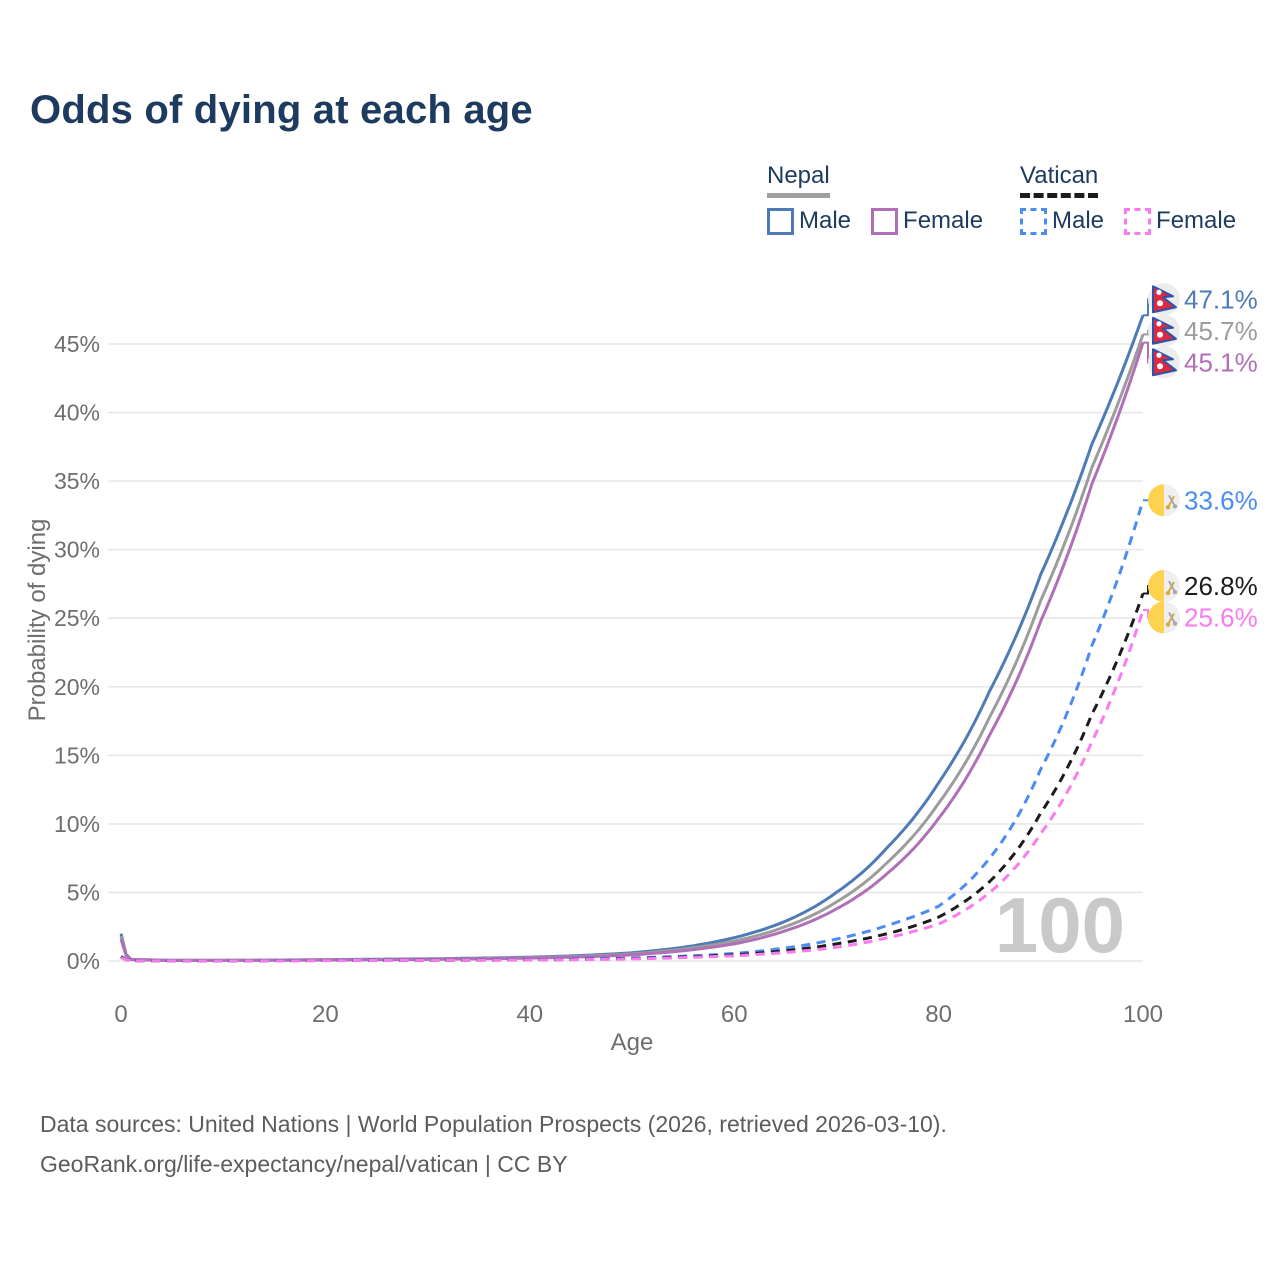 This screenshot has width=1280, height=1280. Describe the element at coordinates (632, 1042) in the screenshot. I see `x-axis-title: Age` at that location.